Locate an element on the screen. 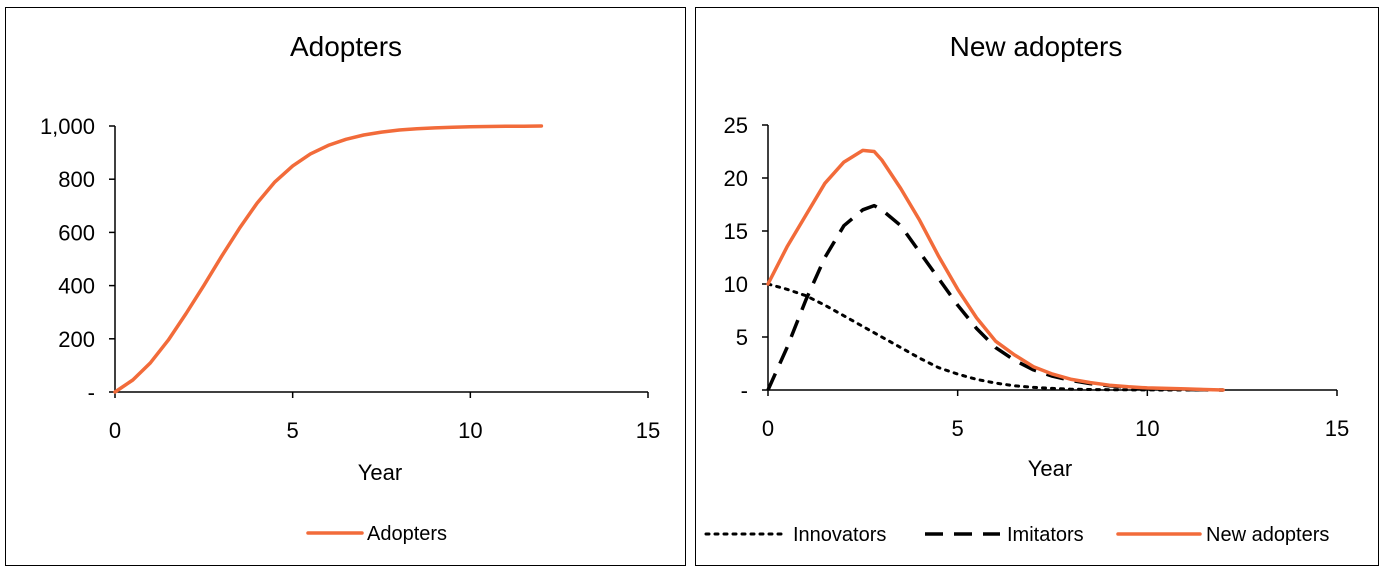 Image resolution: width=1384 pixels, height=574 pixels. series-line-adopters is located at coordinates (328, 259).